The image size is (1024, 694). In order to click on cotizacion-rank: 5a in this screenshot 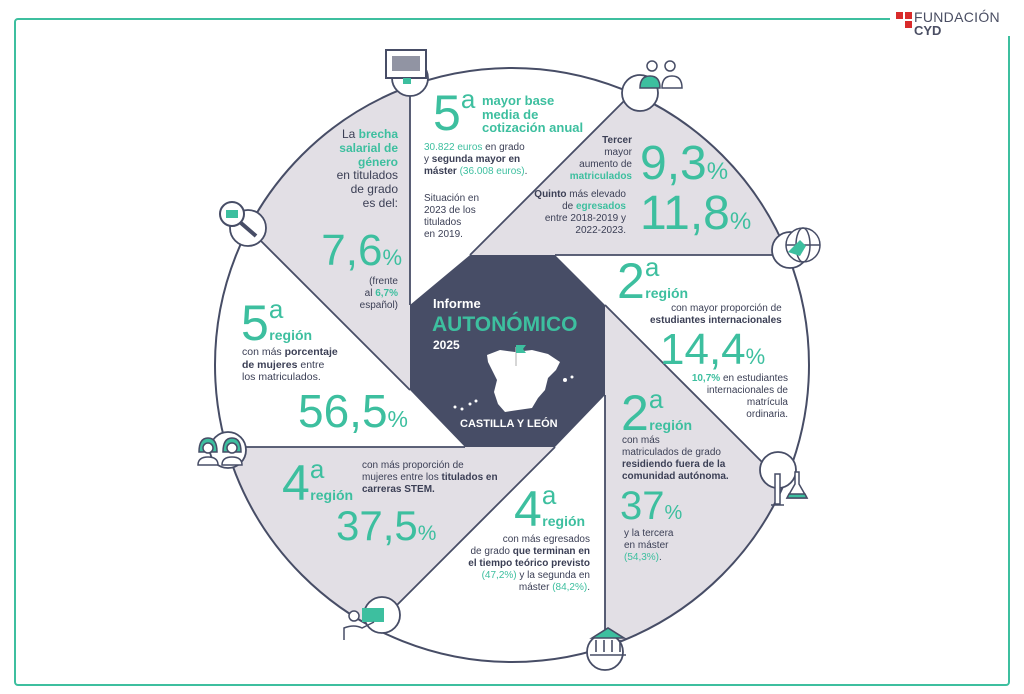, I will do `click(454, 112)`.